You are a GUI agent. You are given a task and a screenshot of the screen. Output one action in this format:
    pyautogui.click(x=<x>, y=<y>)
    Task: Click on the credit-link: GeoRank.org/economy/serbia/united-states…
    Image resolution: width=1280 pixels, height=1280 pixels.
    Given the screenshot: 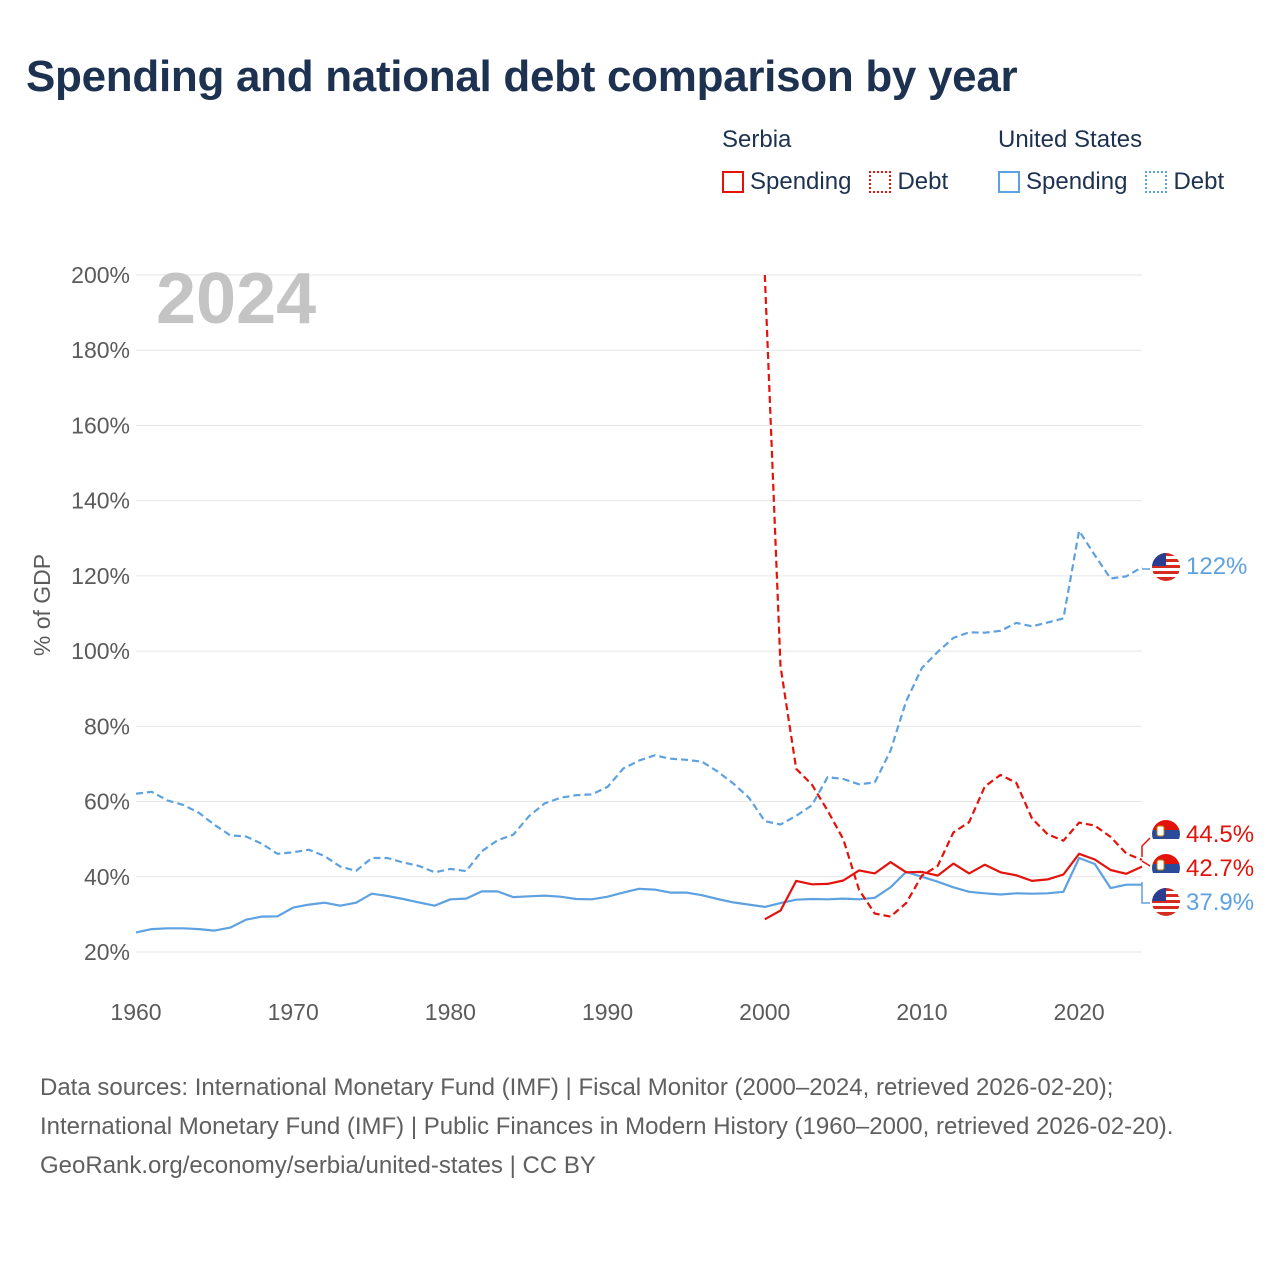 What is the action you would take?
    pyautogui.click(x=318, y=1165)
    